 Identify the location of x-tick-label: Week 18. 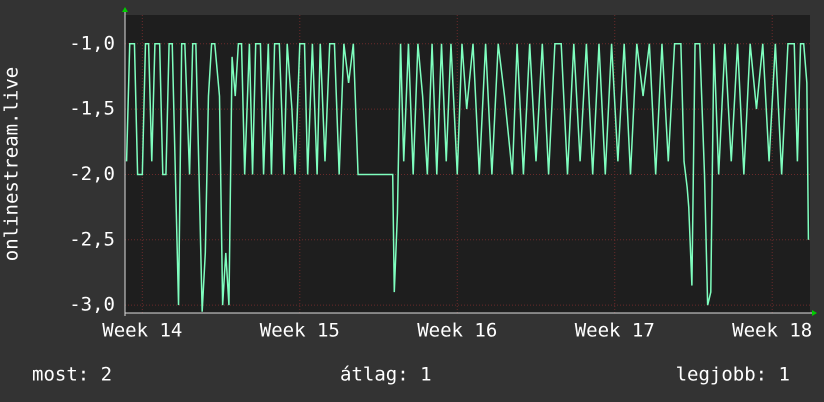
(772, 331).